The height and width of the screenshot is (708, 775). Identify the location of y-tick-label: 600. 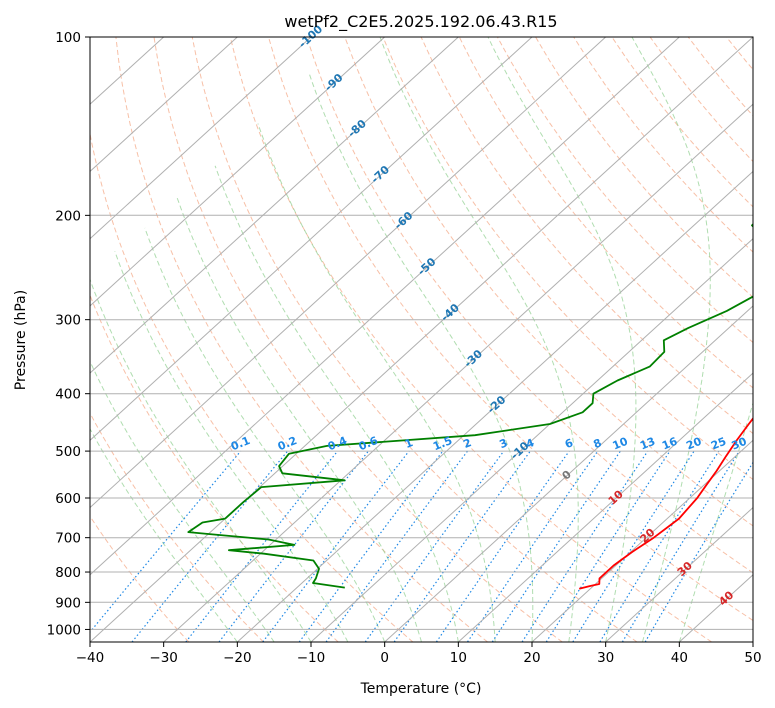
(68, 499).